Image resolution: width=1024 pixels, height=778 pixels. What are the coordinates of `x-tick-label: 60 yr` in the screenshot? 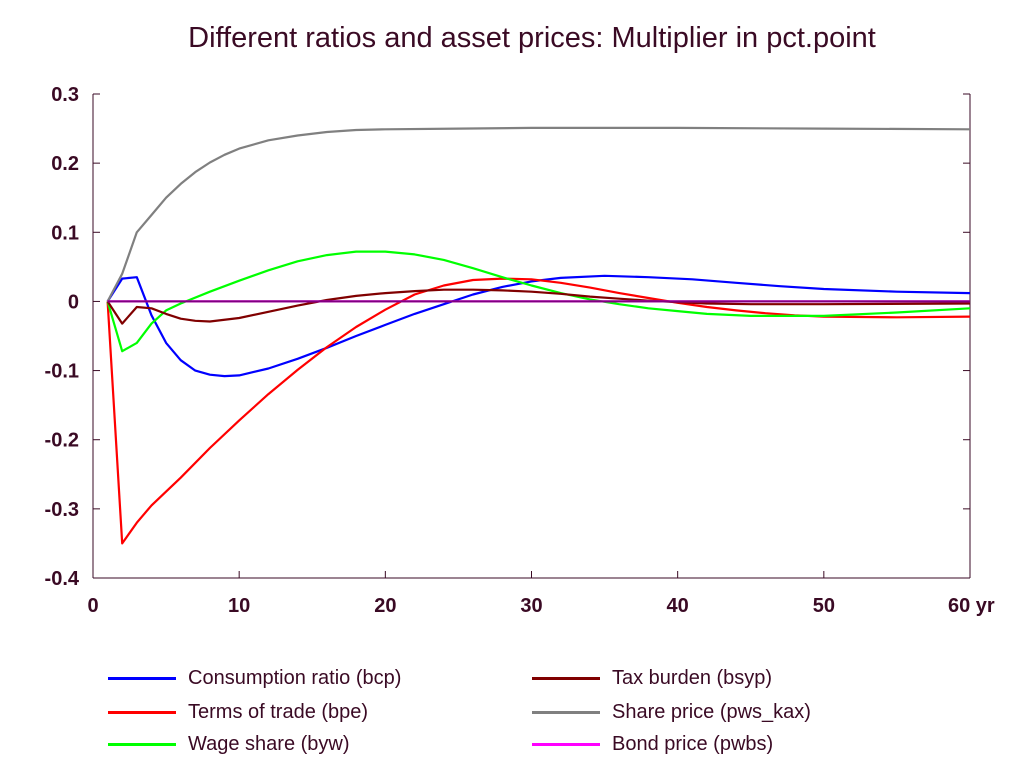 It's located at (971, 606).